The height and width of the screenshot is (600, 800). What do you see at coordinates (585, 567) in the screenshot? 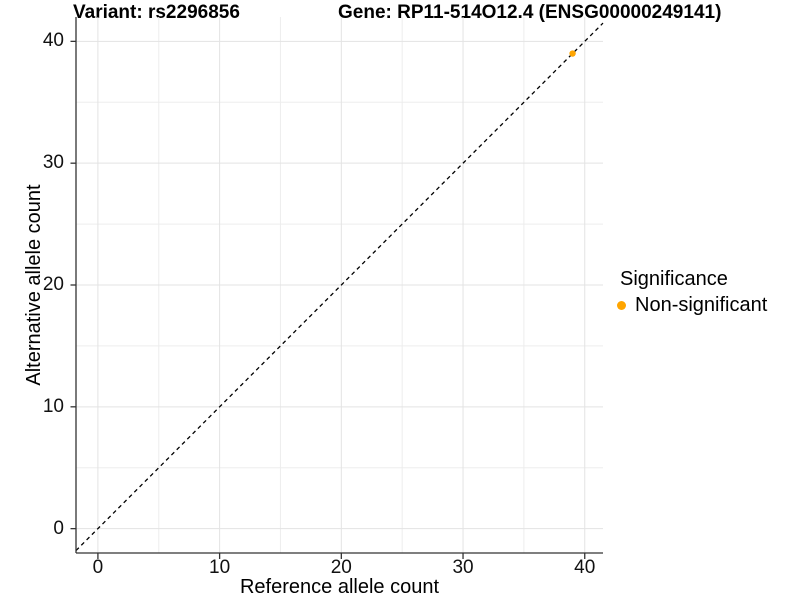
I see `x-tick-label: 40` at bounding box center [585, 567].